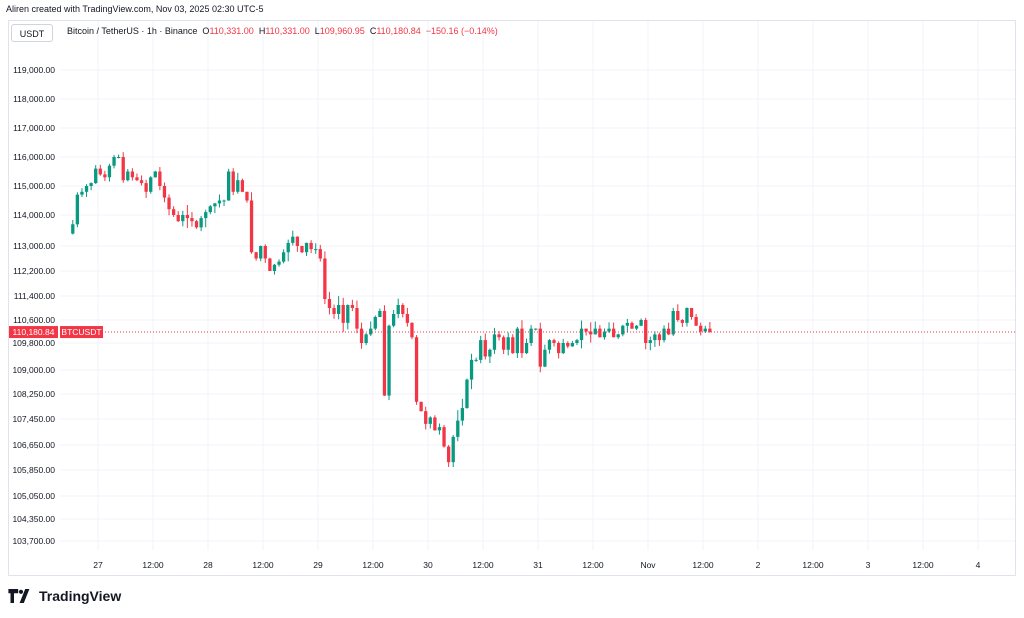 The height and width of the screenshot is (618, 1024). What do you see at coordinates (428, 565) in the screenshot?
I see `x-tick-label: 30` at bounding box center [428, 565].